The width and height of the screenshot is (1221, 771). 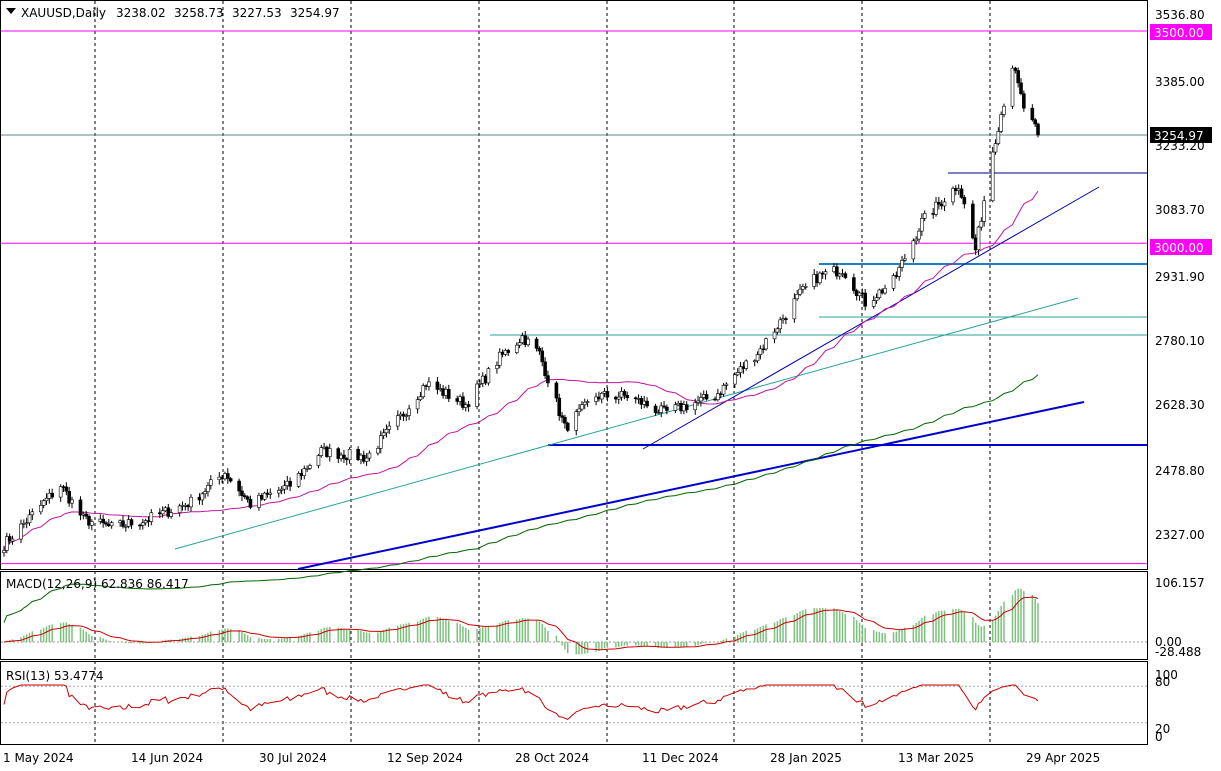 What do you see at coordinates (11, 11) in the screenshot?
I see `chevron-down-icon` at bounding box center [11, 11].